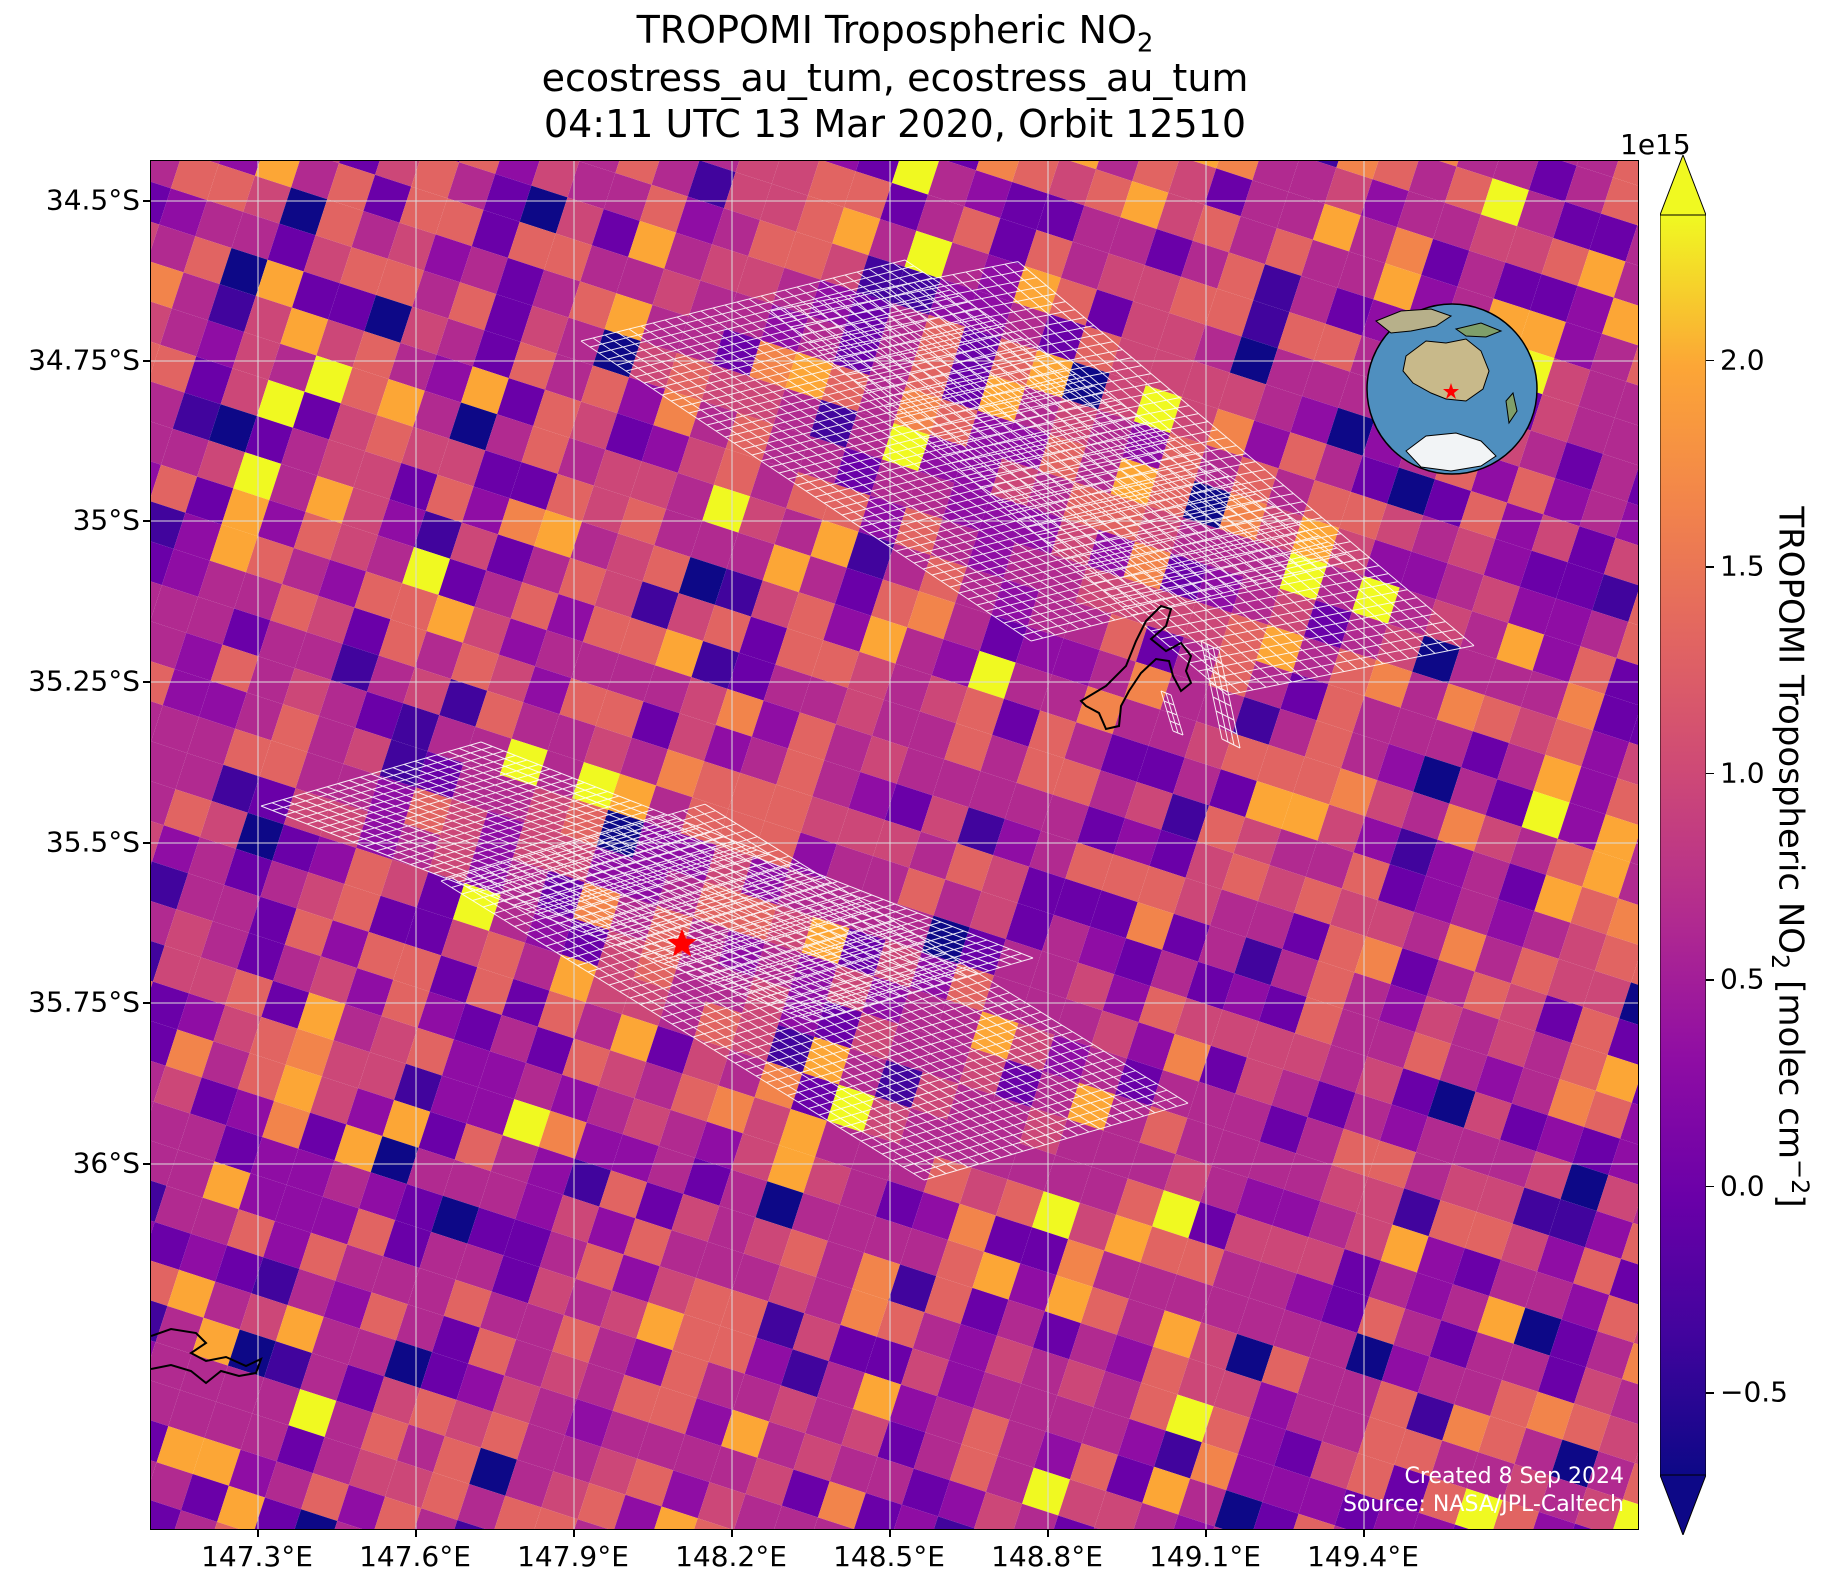 This screenshot has height=1575, width=1843. I want to click on colorbar-tick-mark, so click(1710, 1393).